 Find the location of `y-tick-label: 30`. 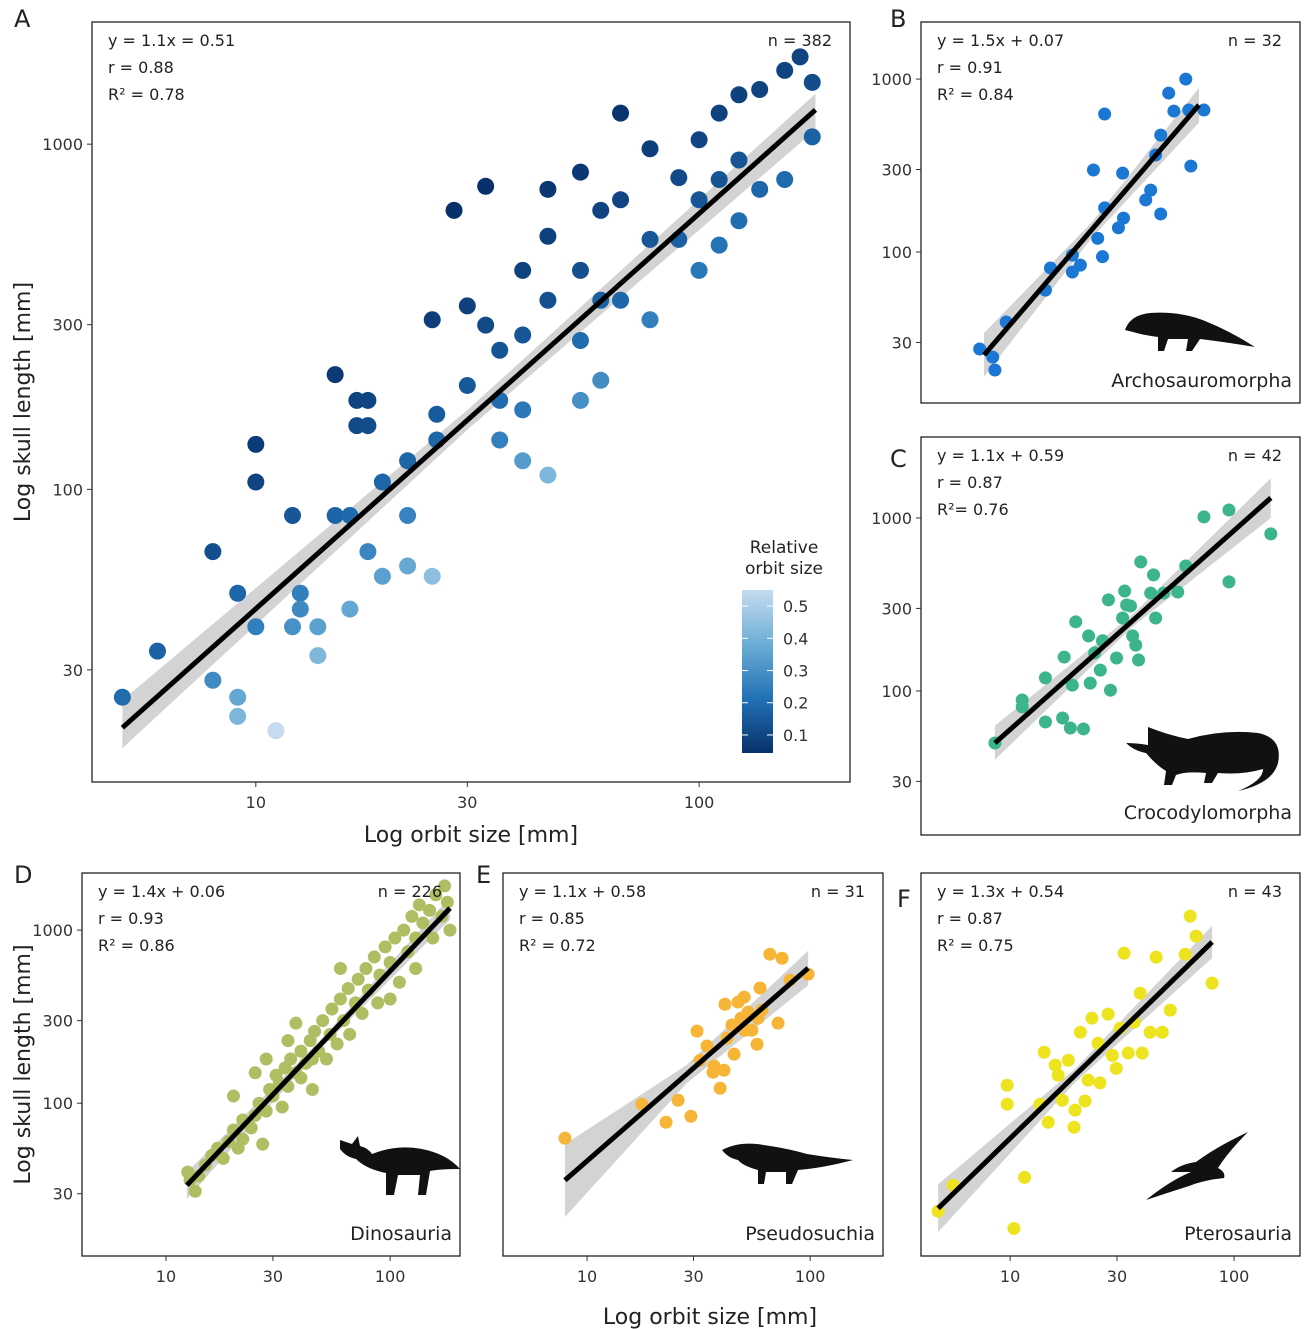

y-tick-label: 30 is located at coordinates (902, 781).